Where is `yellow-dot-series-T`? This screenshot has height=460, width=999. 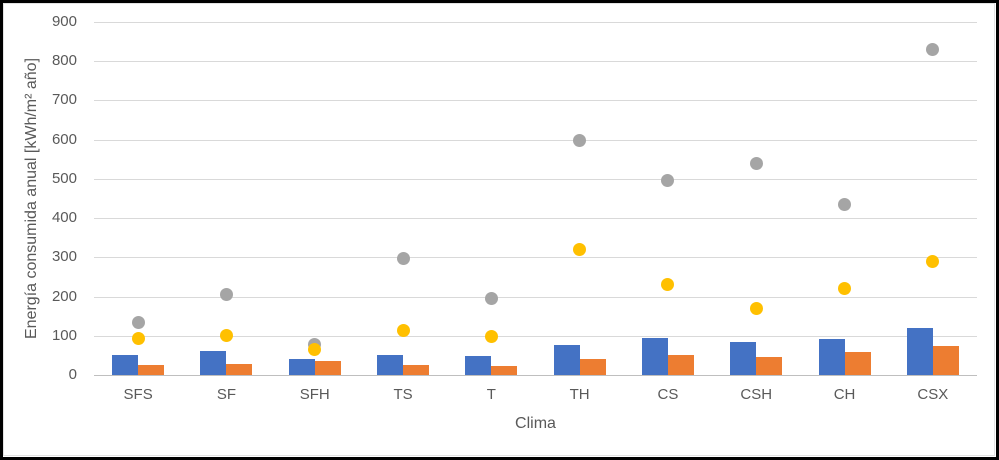
yellow-dot-series-T is located at coordinates (491, 337).